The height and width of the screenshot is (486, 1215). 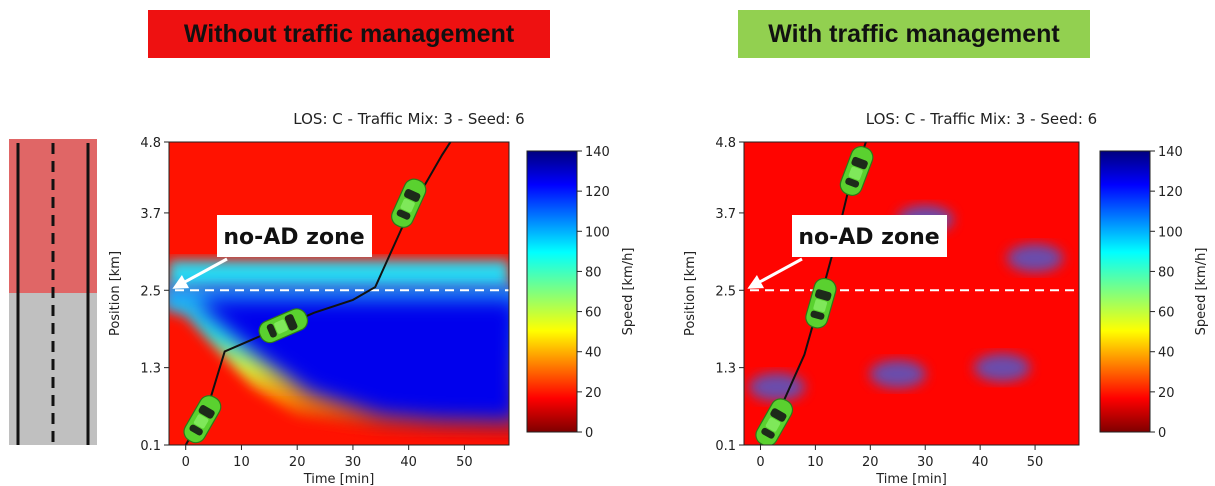 I want to click on banner-without-management: Without traffic management, so click(x=349, y=34).